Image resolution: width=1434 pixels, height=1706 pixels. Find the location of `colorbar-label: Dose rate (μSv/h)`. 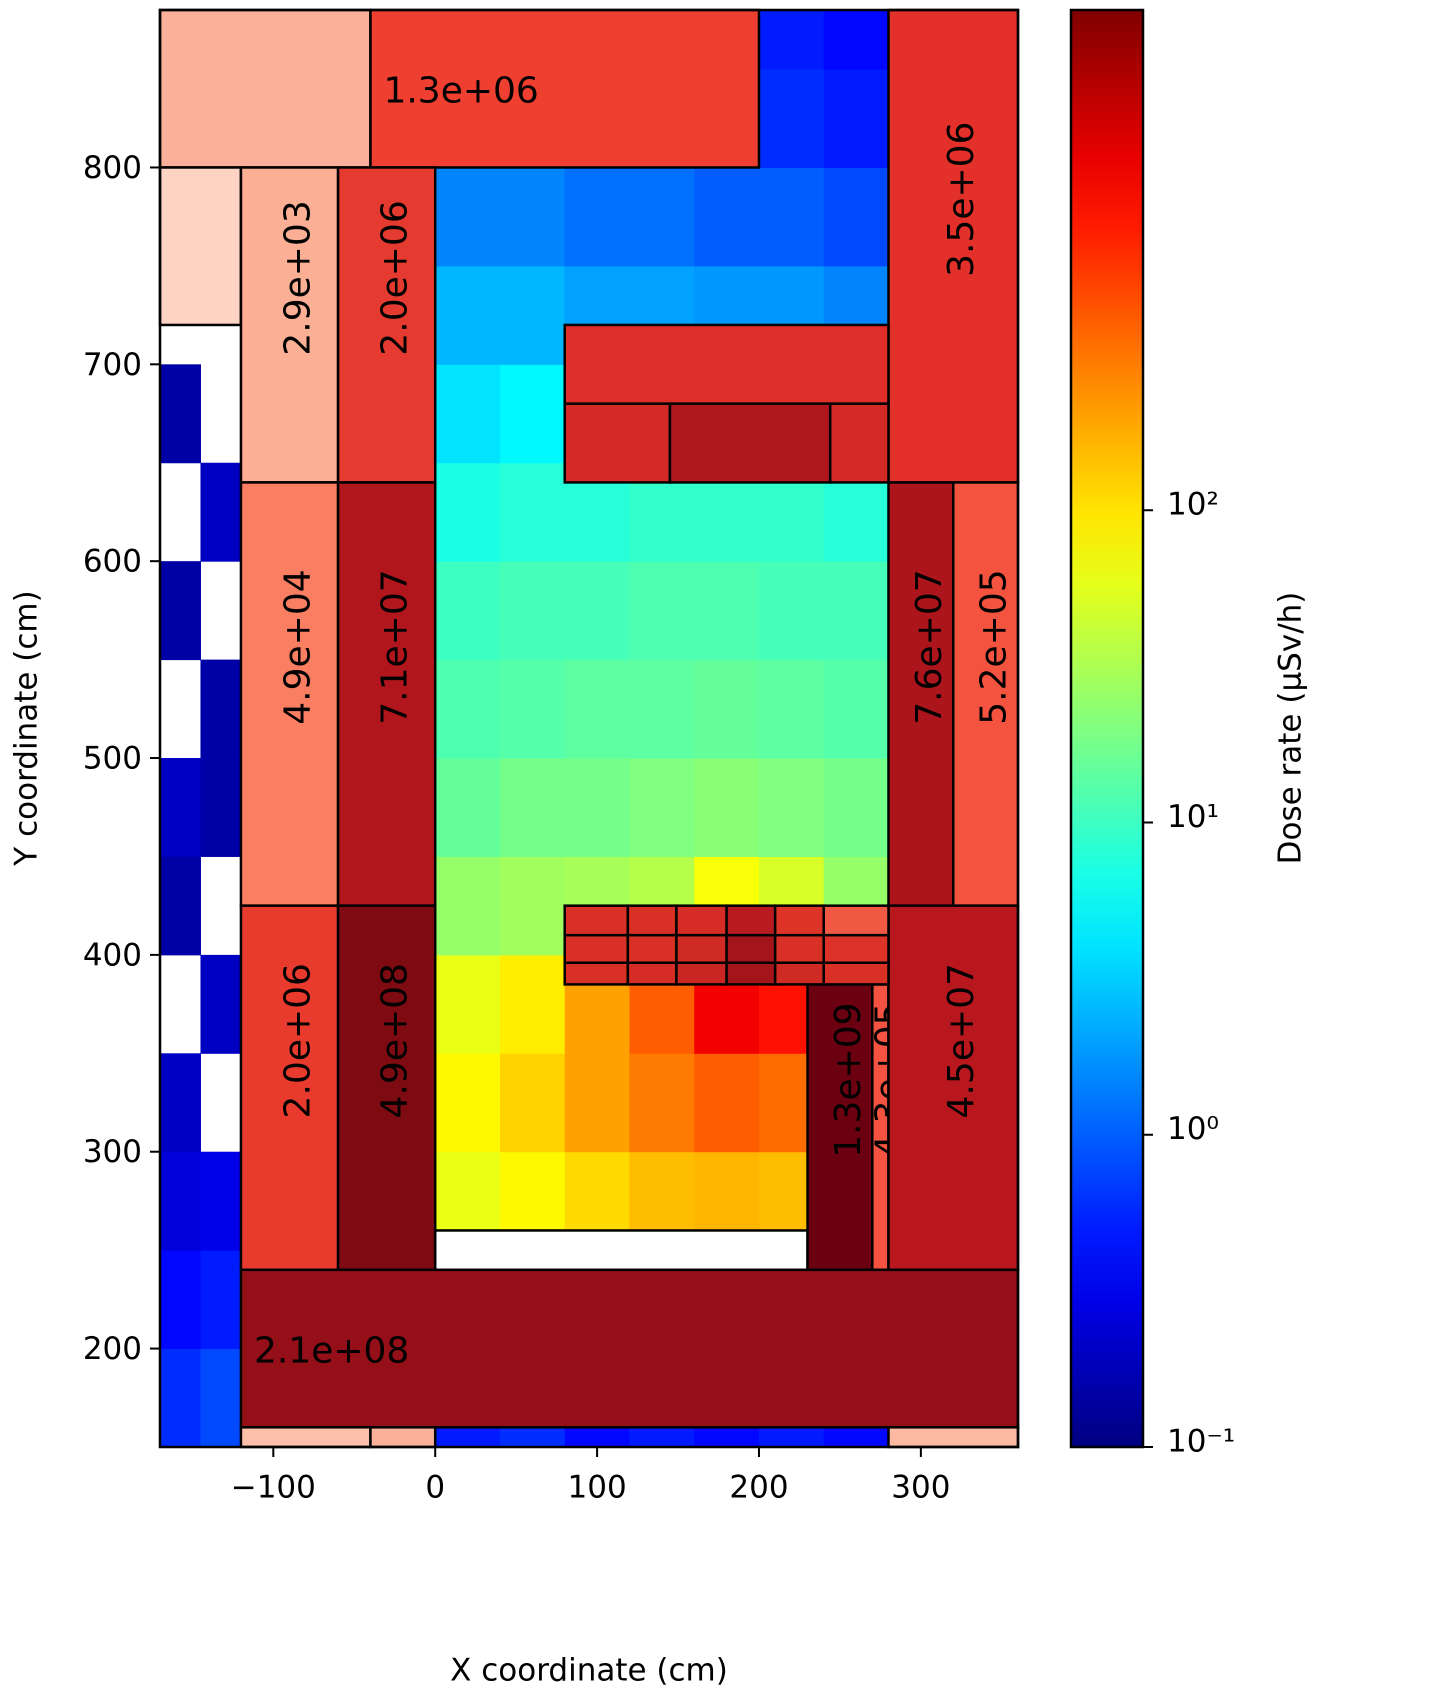

colorbar-label: Dose rate (μSv/h) is located at coordinates (1291, 728).